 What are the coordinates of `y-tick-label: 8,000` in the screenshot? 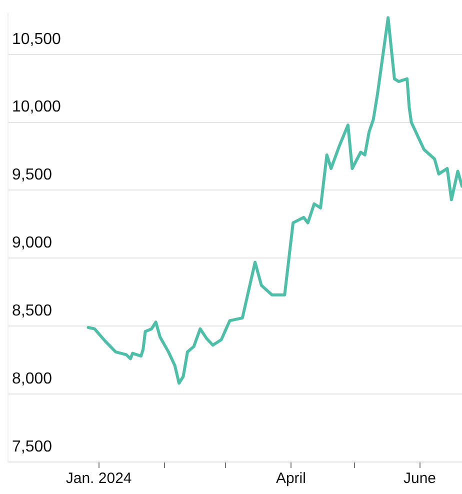 It's located at (32, 379).